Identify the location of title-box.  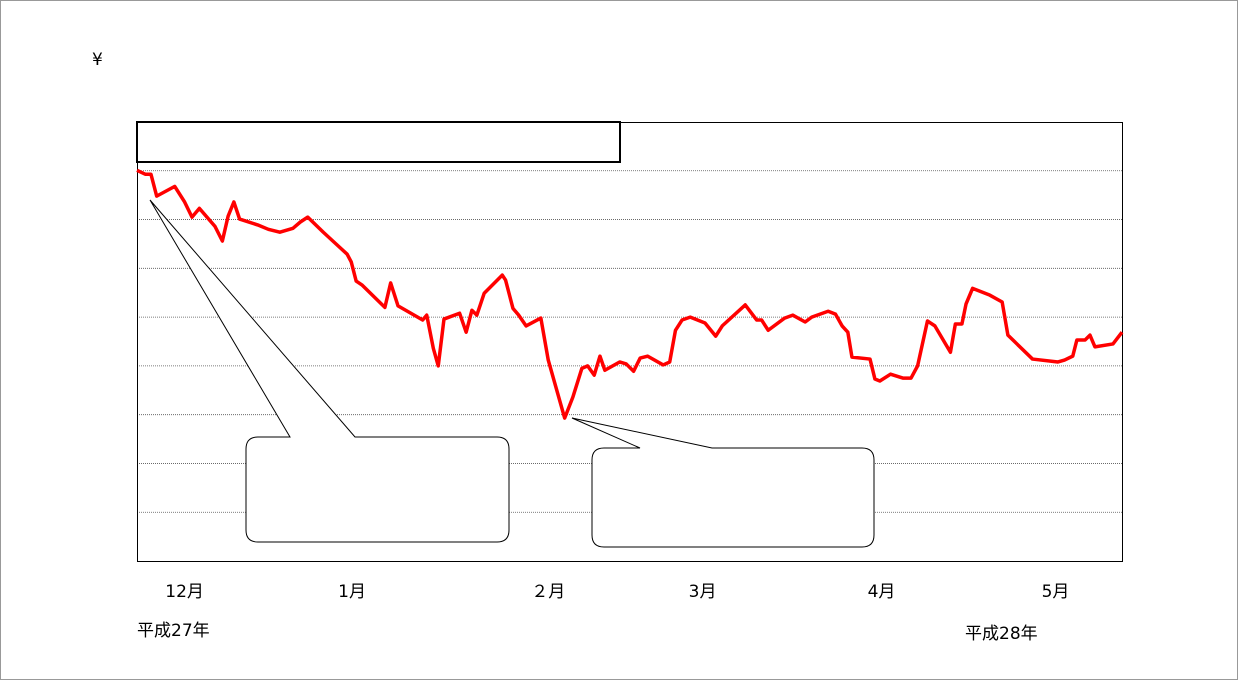
(378, 142).